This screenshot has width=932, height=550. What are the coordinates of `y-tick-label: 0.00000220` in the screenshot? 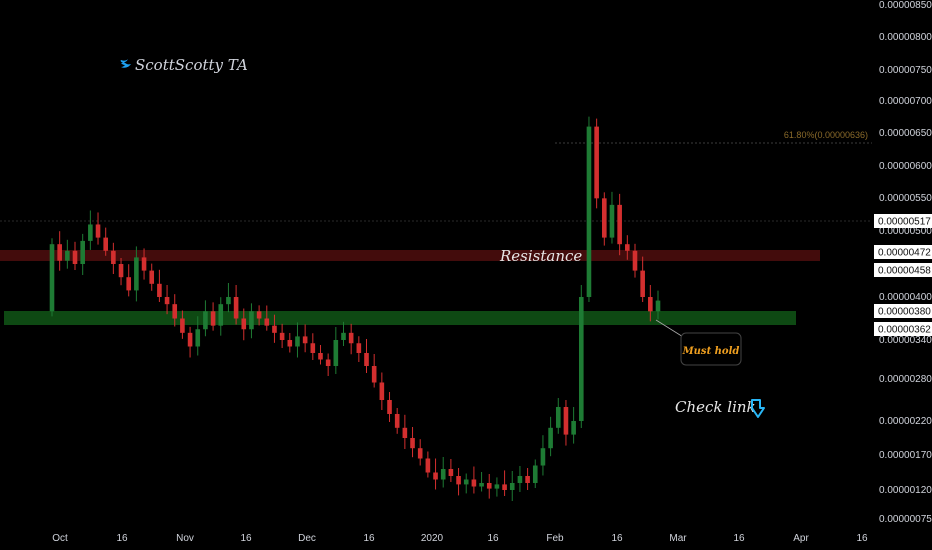 It's located at (905, 421).